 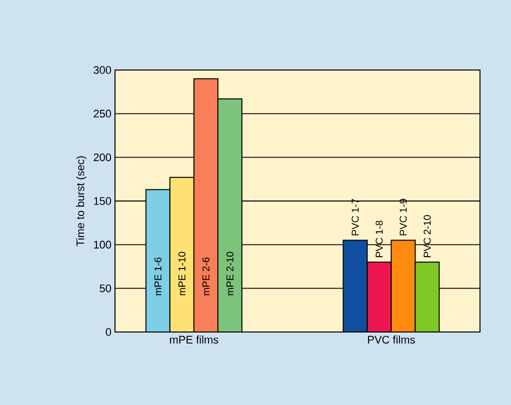 What do you see at coordinates (158, 276) in the screenshot?
I see `series-label: mPE 1-6` at bounding box center [158, 276].